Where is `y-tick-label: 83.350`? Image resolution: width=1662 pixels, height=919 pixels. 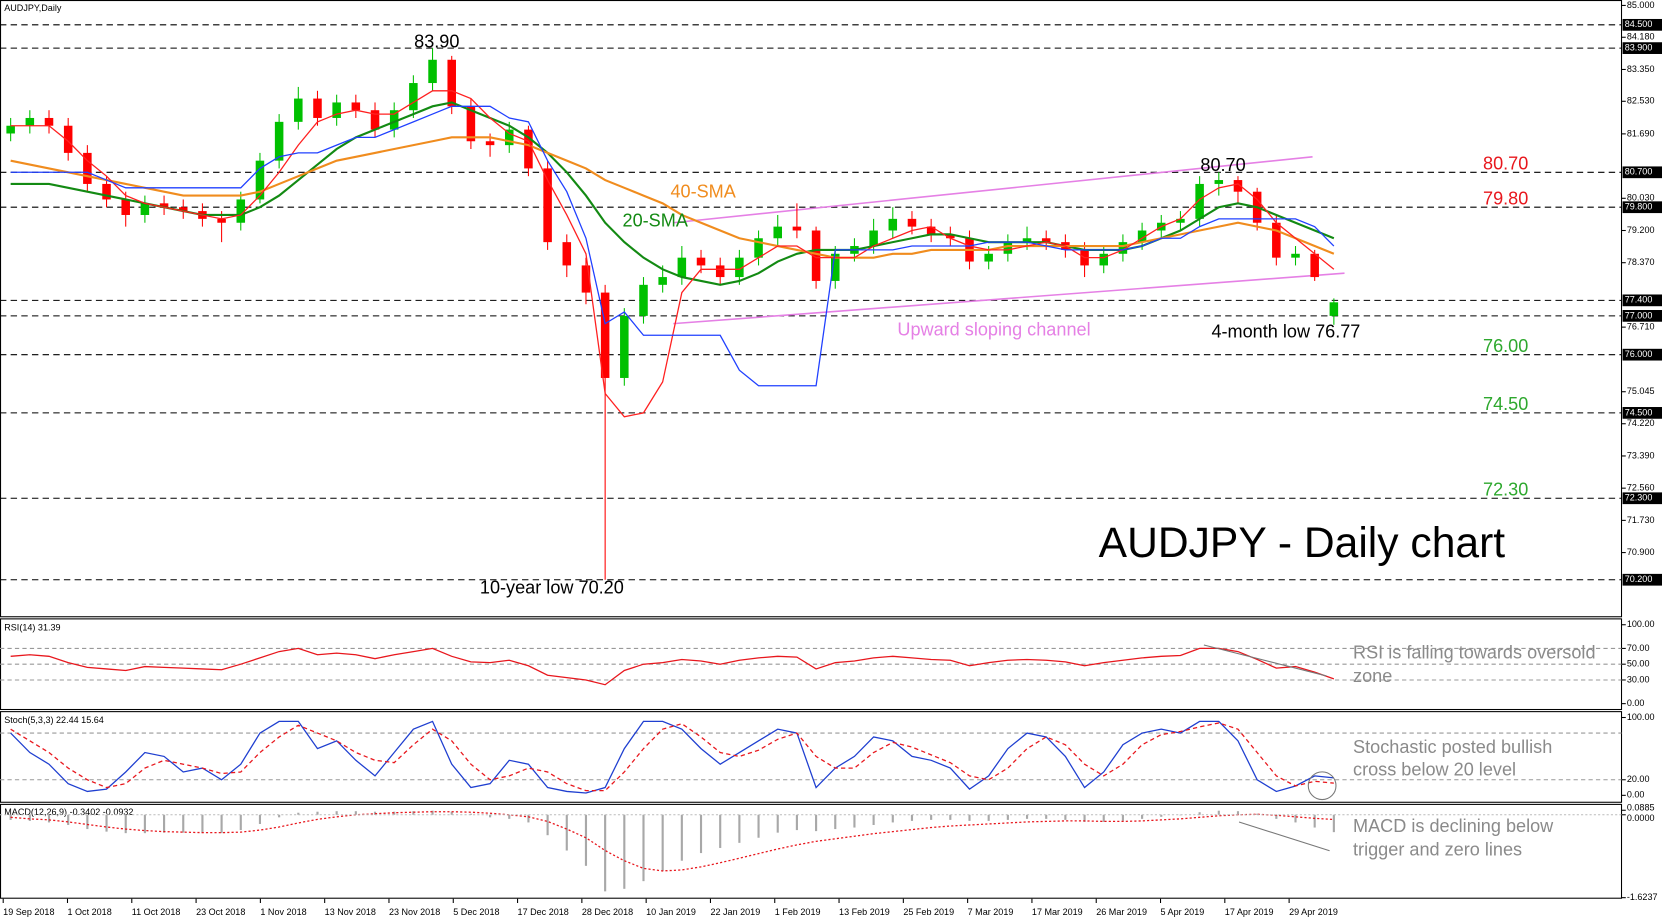 y-tick-label: 83.350 is located at coordinates (1641, 69).